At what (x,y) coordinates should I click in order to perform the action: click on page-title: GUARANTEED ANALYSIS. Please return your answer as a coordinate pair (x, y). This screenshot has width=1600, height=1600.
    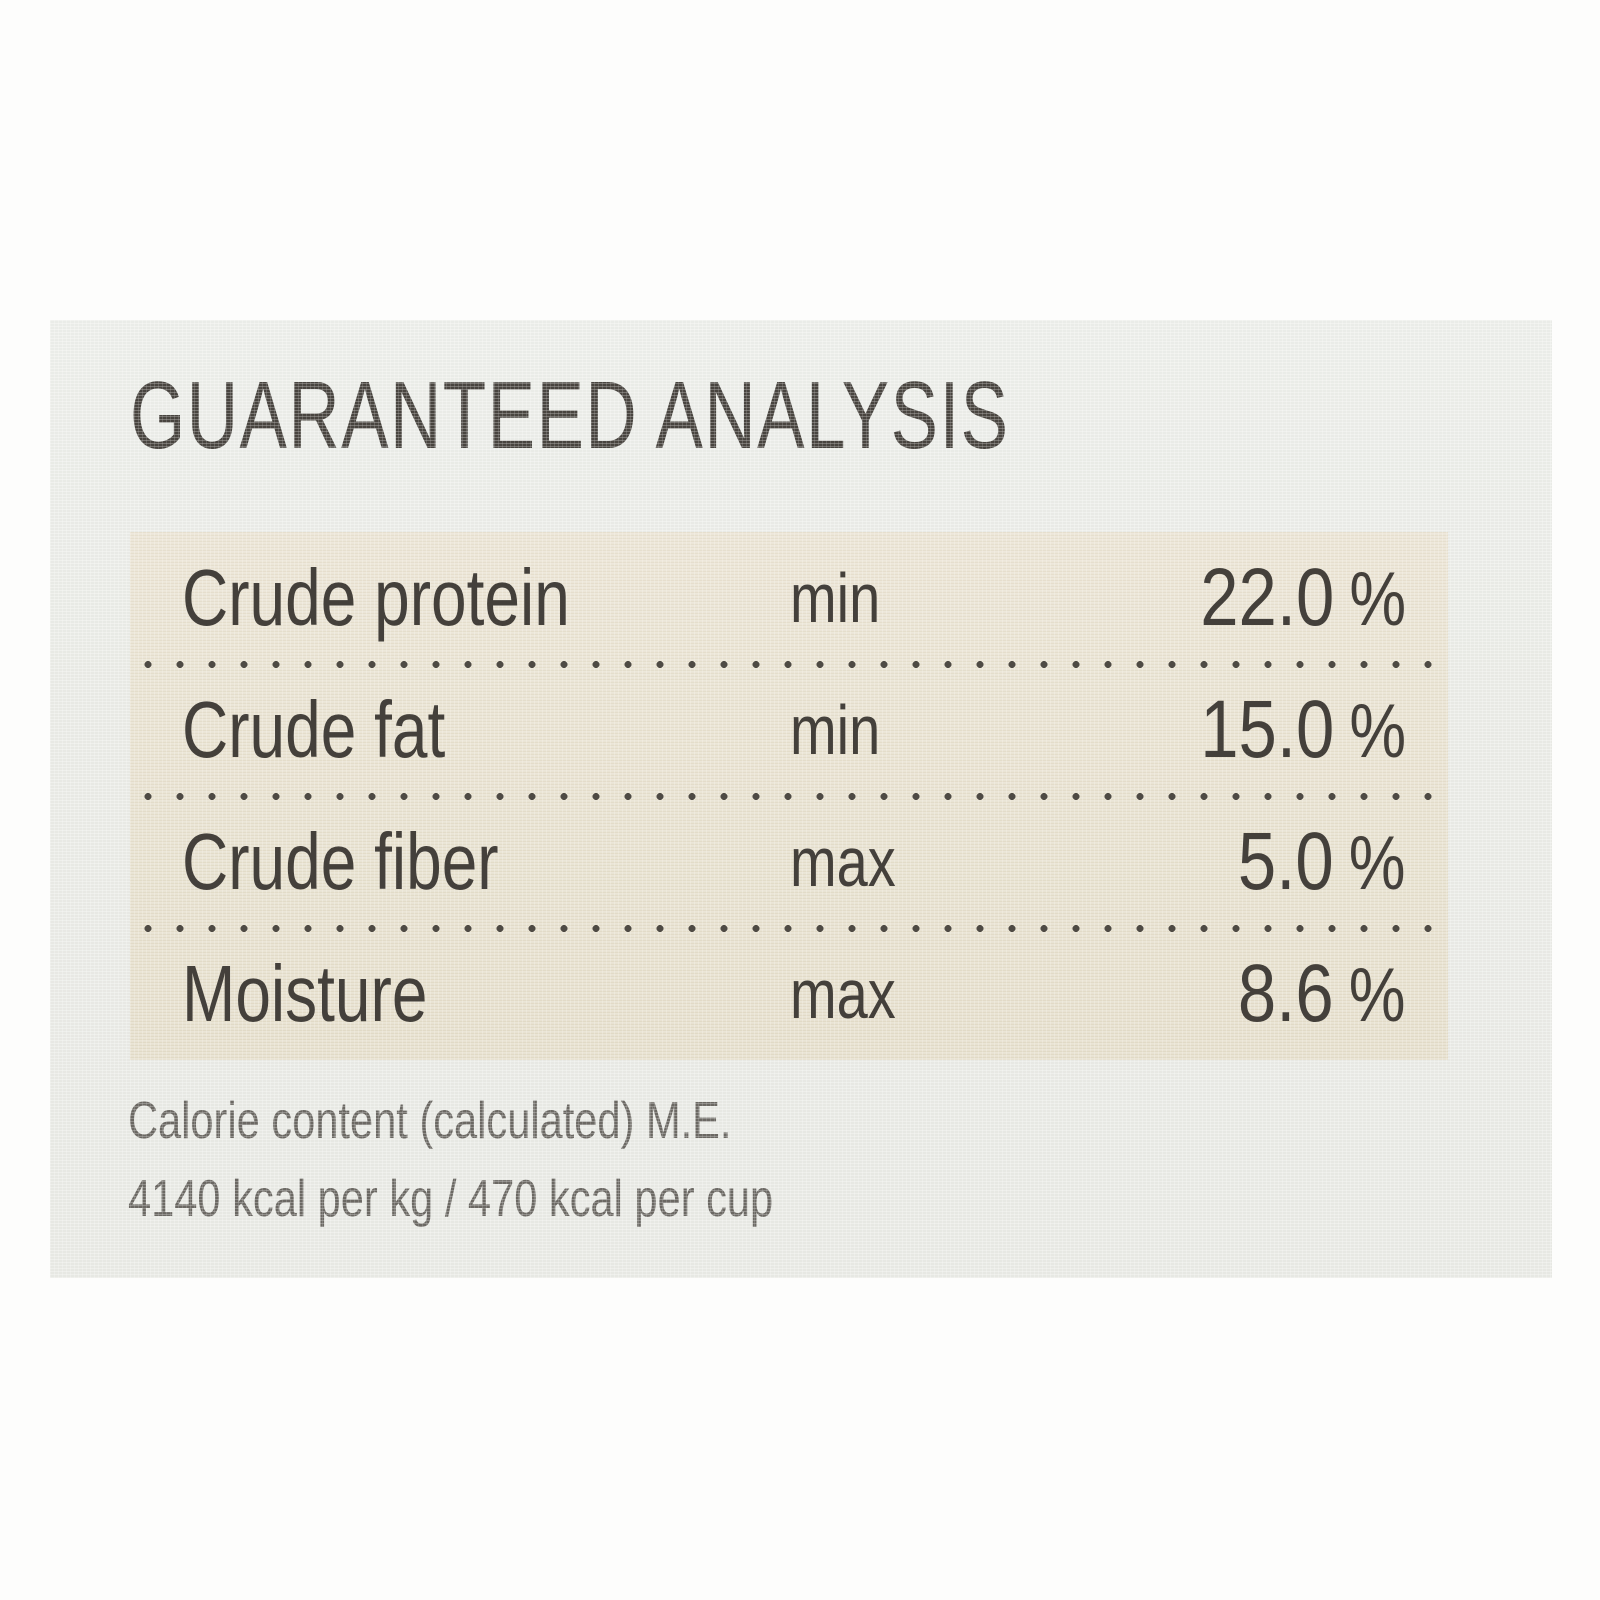
    Looking at the image, I should click on (570, 415).